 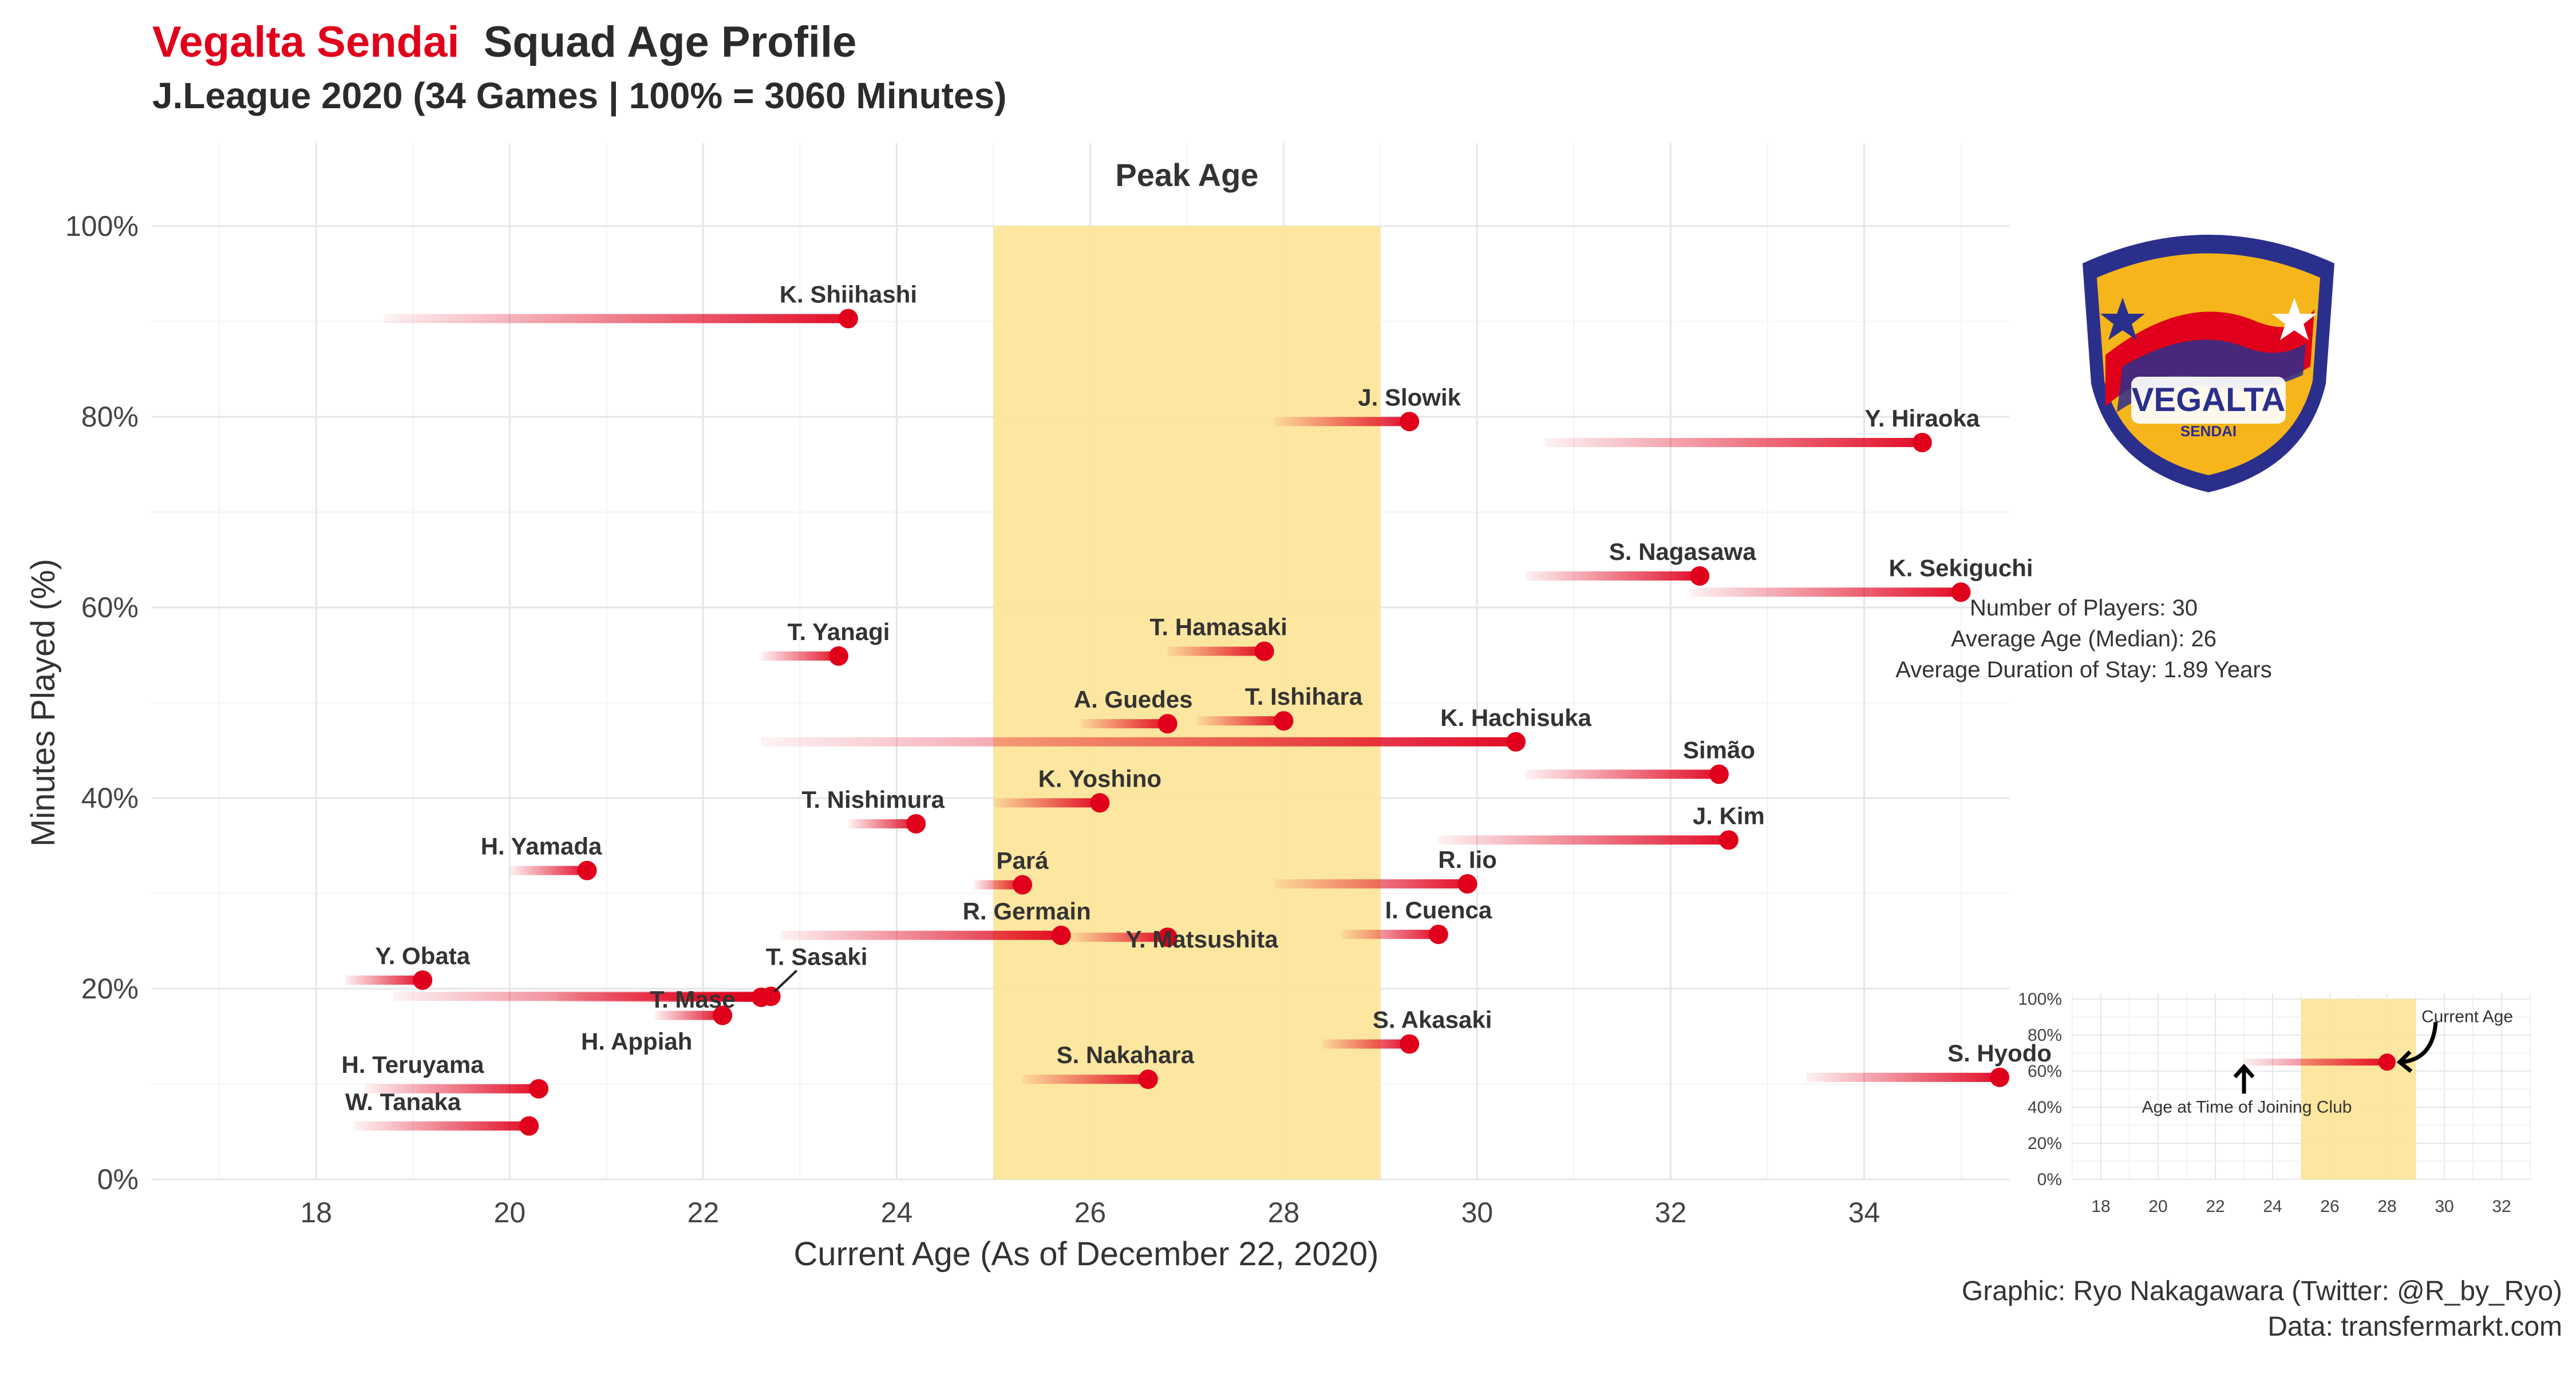 What do you see at coordinates (1023, 860) in the screenshot?
I see `player-label: Pará` at bounding box center [1023, 860].